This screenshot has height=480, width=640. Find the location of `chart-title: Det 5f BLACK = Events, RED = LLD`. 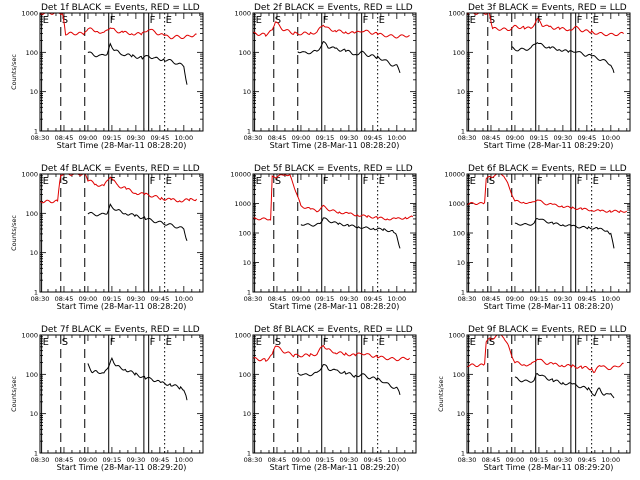

chart-title: Det 5f BLACK = Events, RED = LLD is located at coordinates (333, 169).